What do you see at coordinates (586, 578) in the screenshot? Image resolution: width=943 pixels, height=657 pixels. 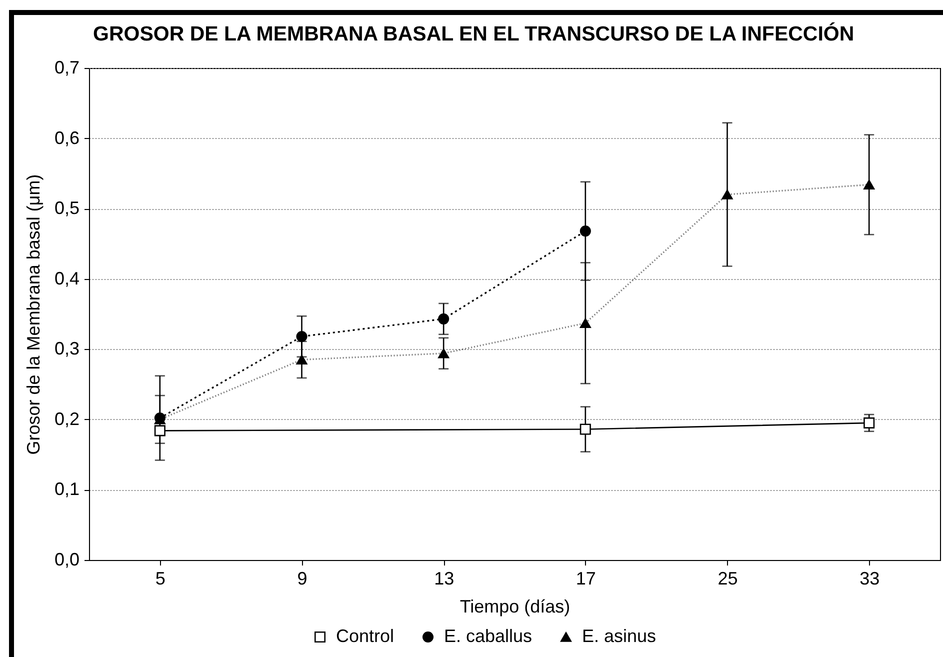 I see `x-tick-label: 17` at bounding box center [586, 578].